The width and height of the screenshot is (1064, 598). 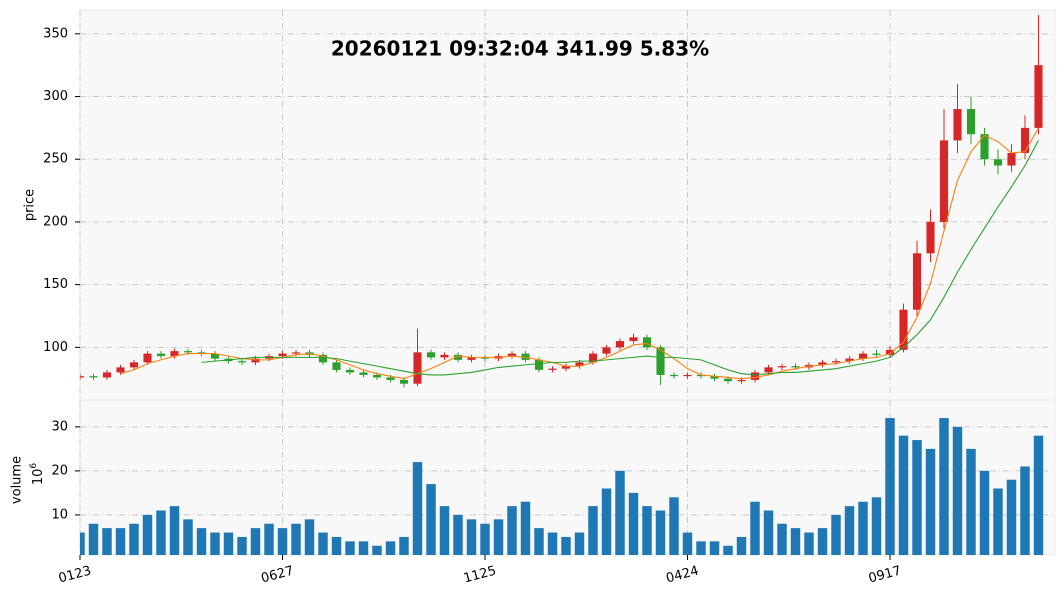 I want to click on x-tick-label: 0424, so click(x=683, y=574).